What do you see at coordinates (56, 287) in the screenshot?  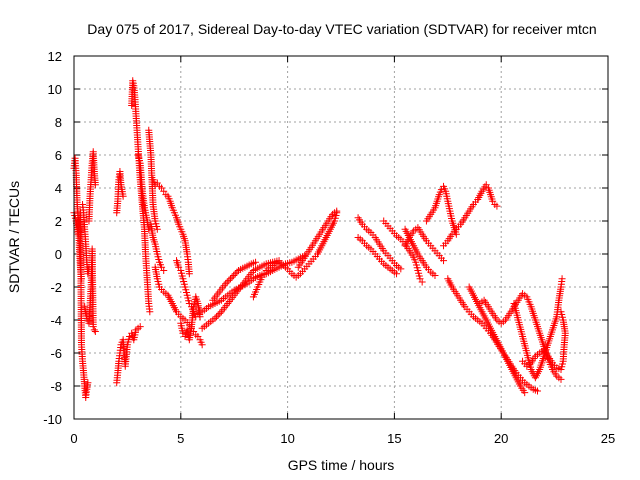 I see `y-tick-label: -2` at bounding box center [56, 287].